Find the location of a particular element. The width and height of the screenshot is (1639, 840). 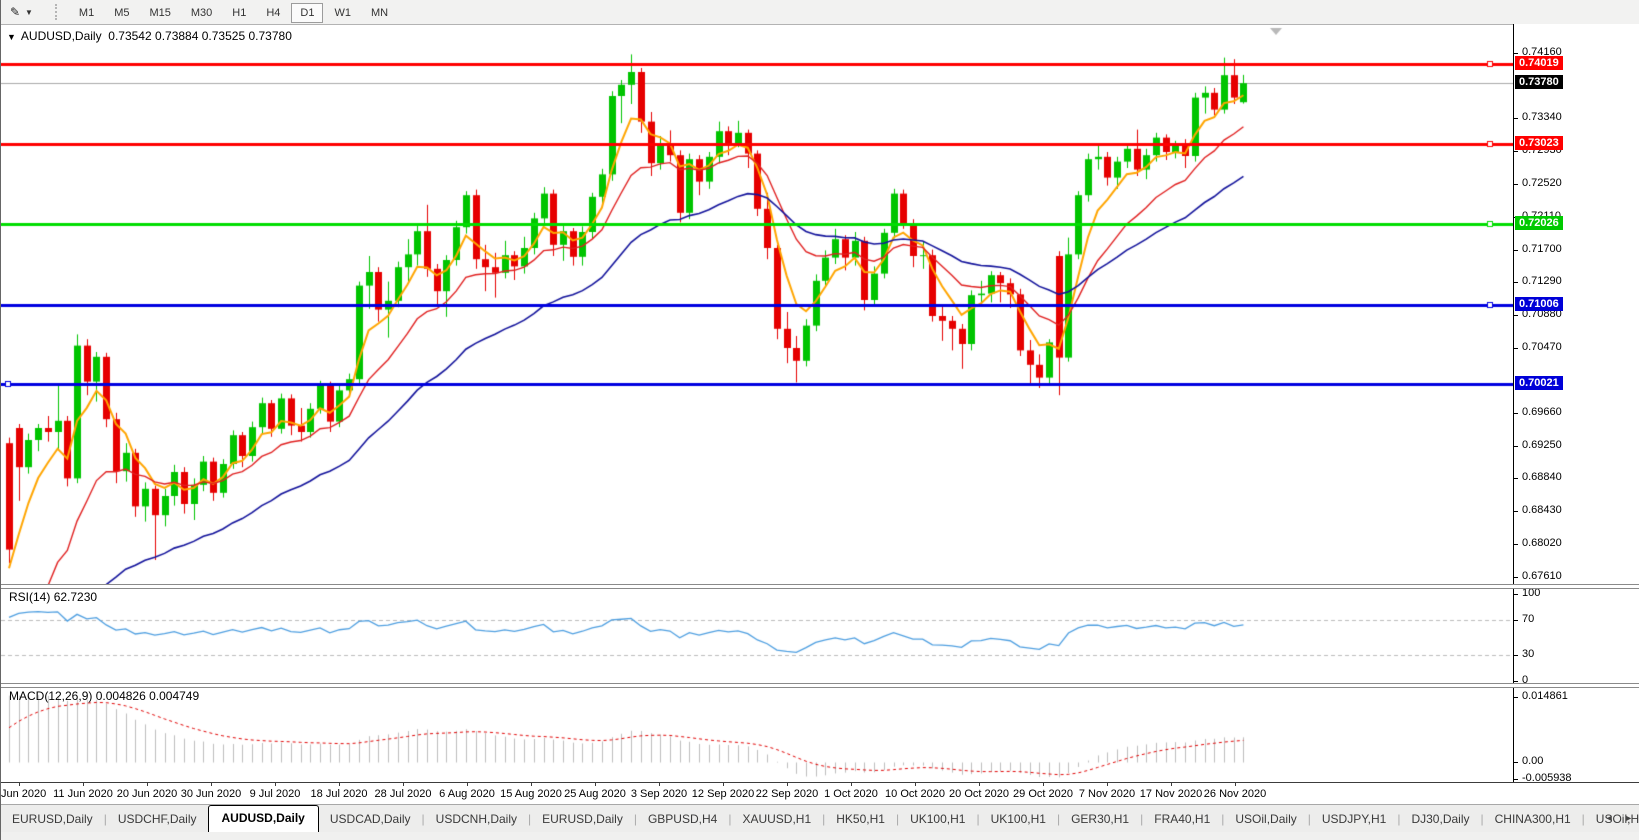

panel-splitter-macd is located at coordinates (820, 685).